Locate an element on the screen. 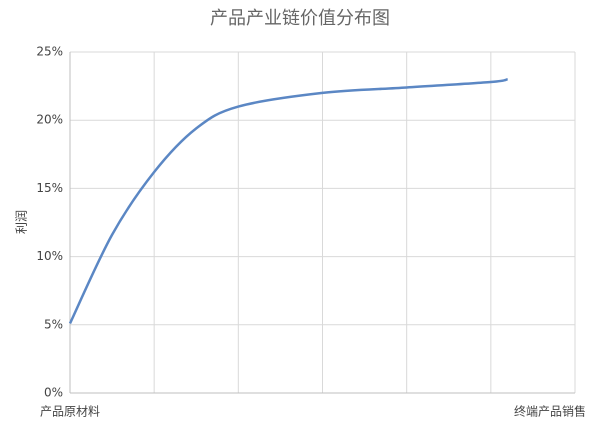 The image size is (600, 437). y-tick-label: 20% is located at coordinates (49, 120).